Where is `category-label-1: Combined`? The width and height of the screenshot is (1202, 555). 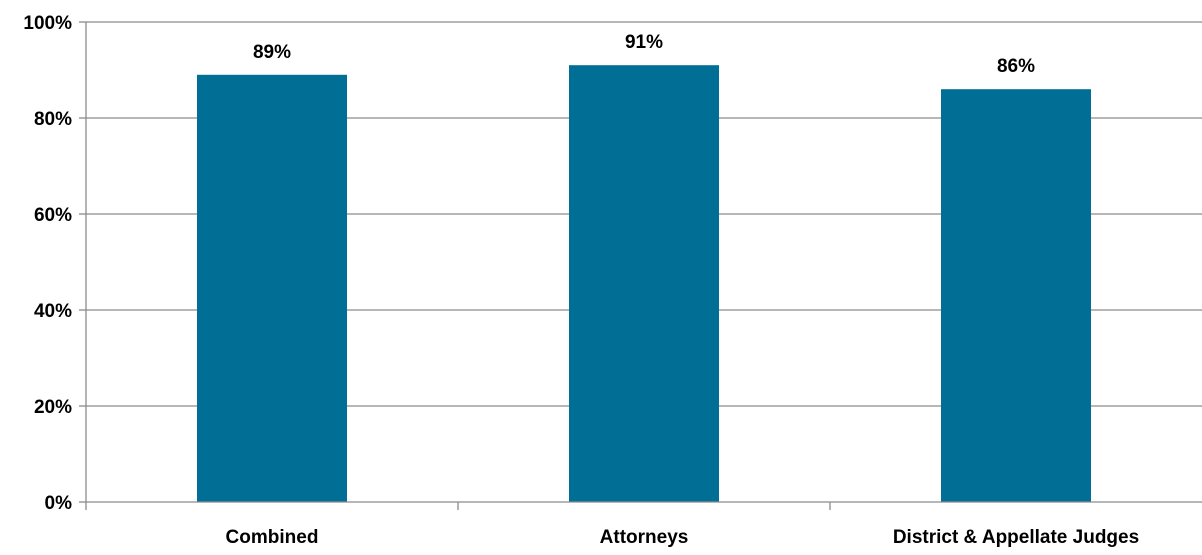 category-label-1: Combined is located at coordinates (272, 537).